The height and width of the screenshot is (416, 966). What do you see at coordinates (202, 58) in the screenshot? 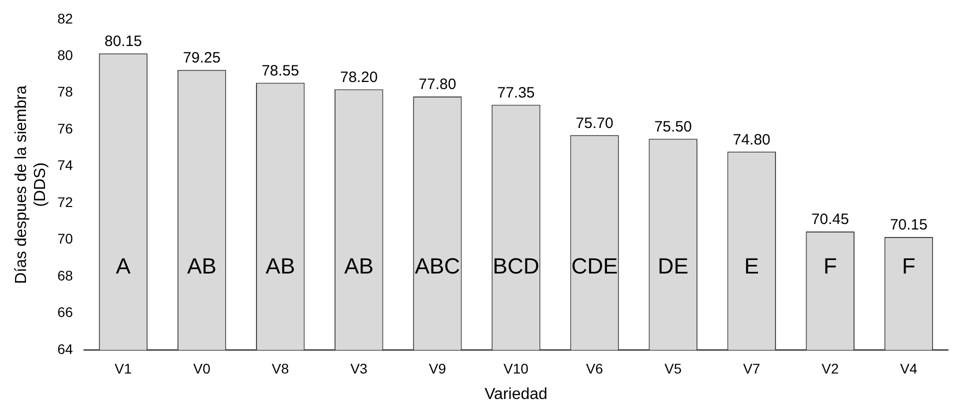
I see `data-label: 79.25` at bounding box center [202, 58].